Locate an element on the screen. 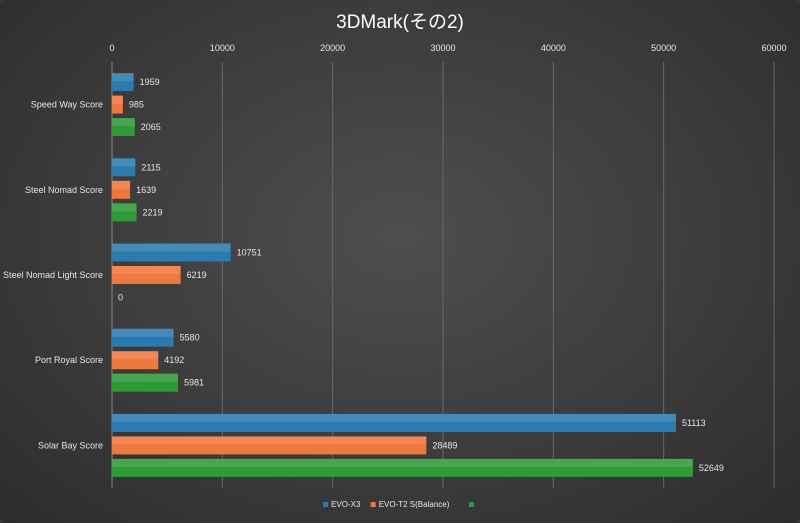  category-label: Port Royal Score is located at coordinates (69, 360).